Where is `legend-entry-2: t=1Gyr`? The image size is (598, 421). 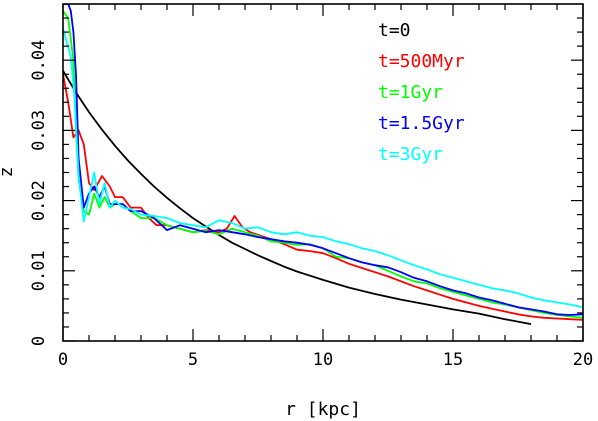 legend-entry-2: t=1Gyr is located at coordinates (410, 92).